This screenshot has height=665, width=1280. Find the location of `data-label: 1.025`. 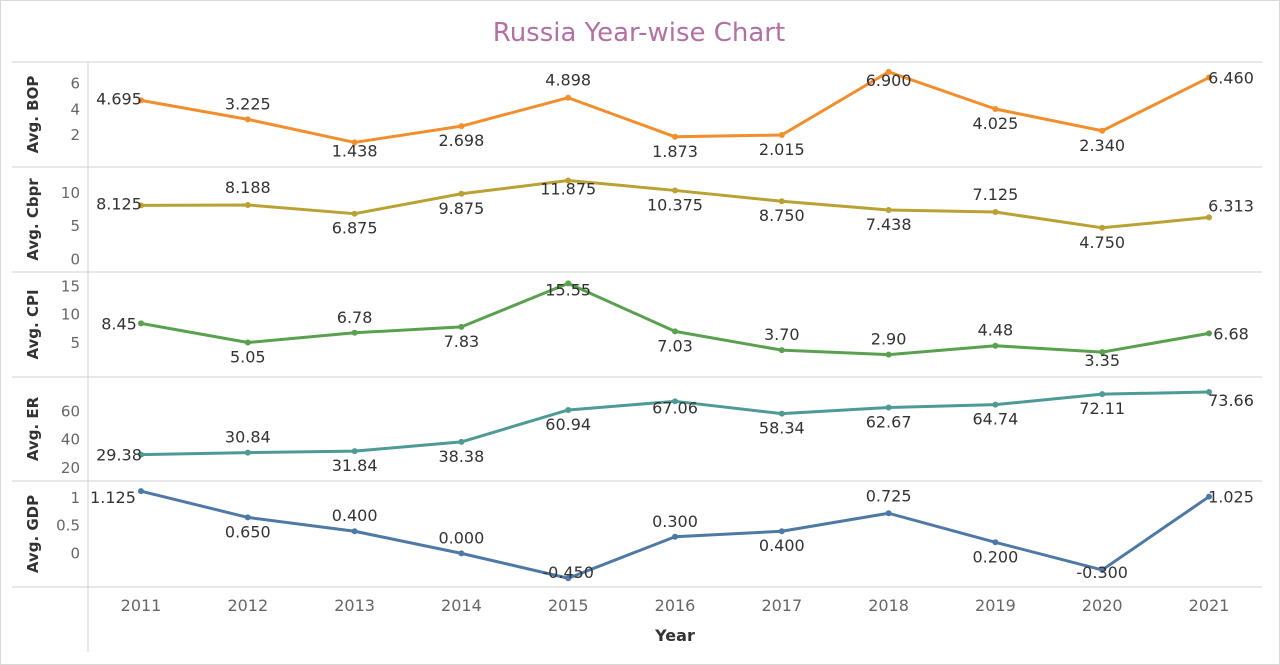

data-label: 1.025 is located at coordinates (1231, 497).